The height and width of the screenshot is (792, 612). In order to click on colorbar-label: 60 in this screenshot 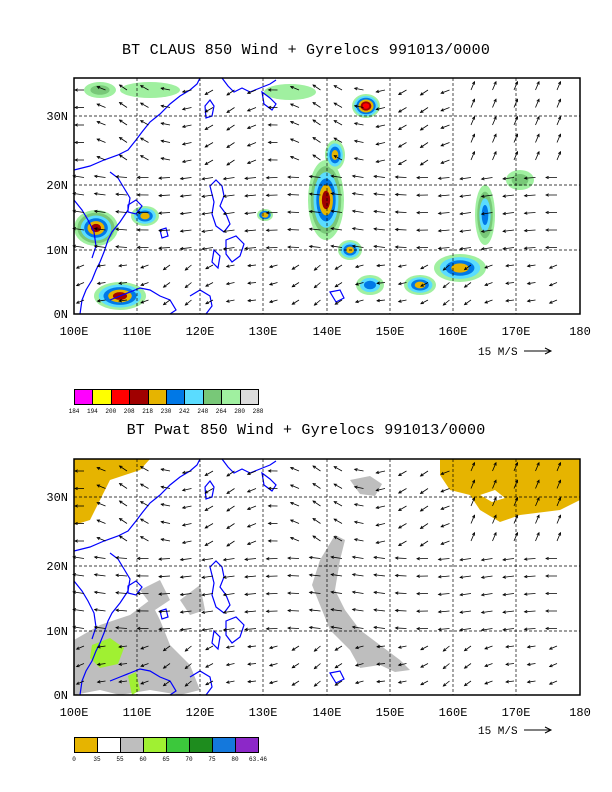, I will do `click(143, 759)`.